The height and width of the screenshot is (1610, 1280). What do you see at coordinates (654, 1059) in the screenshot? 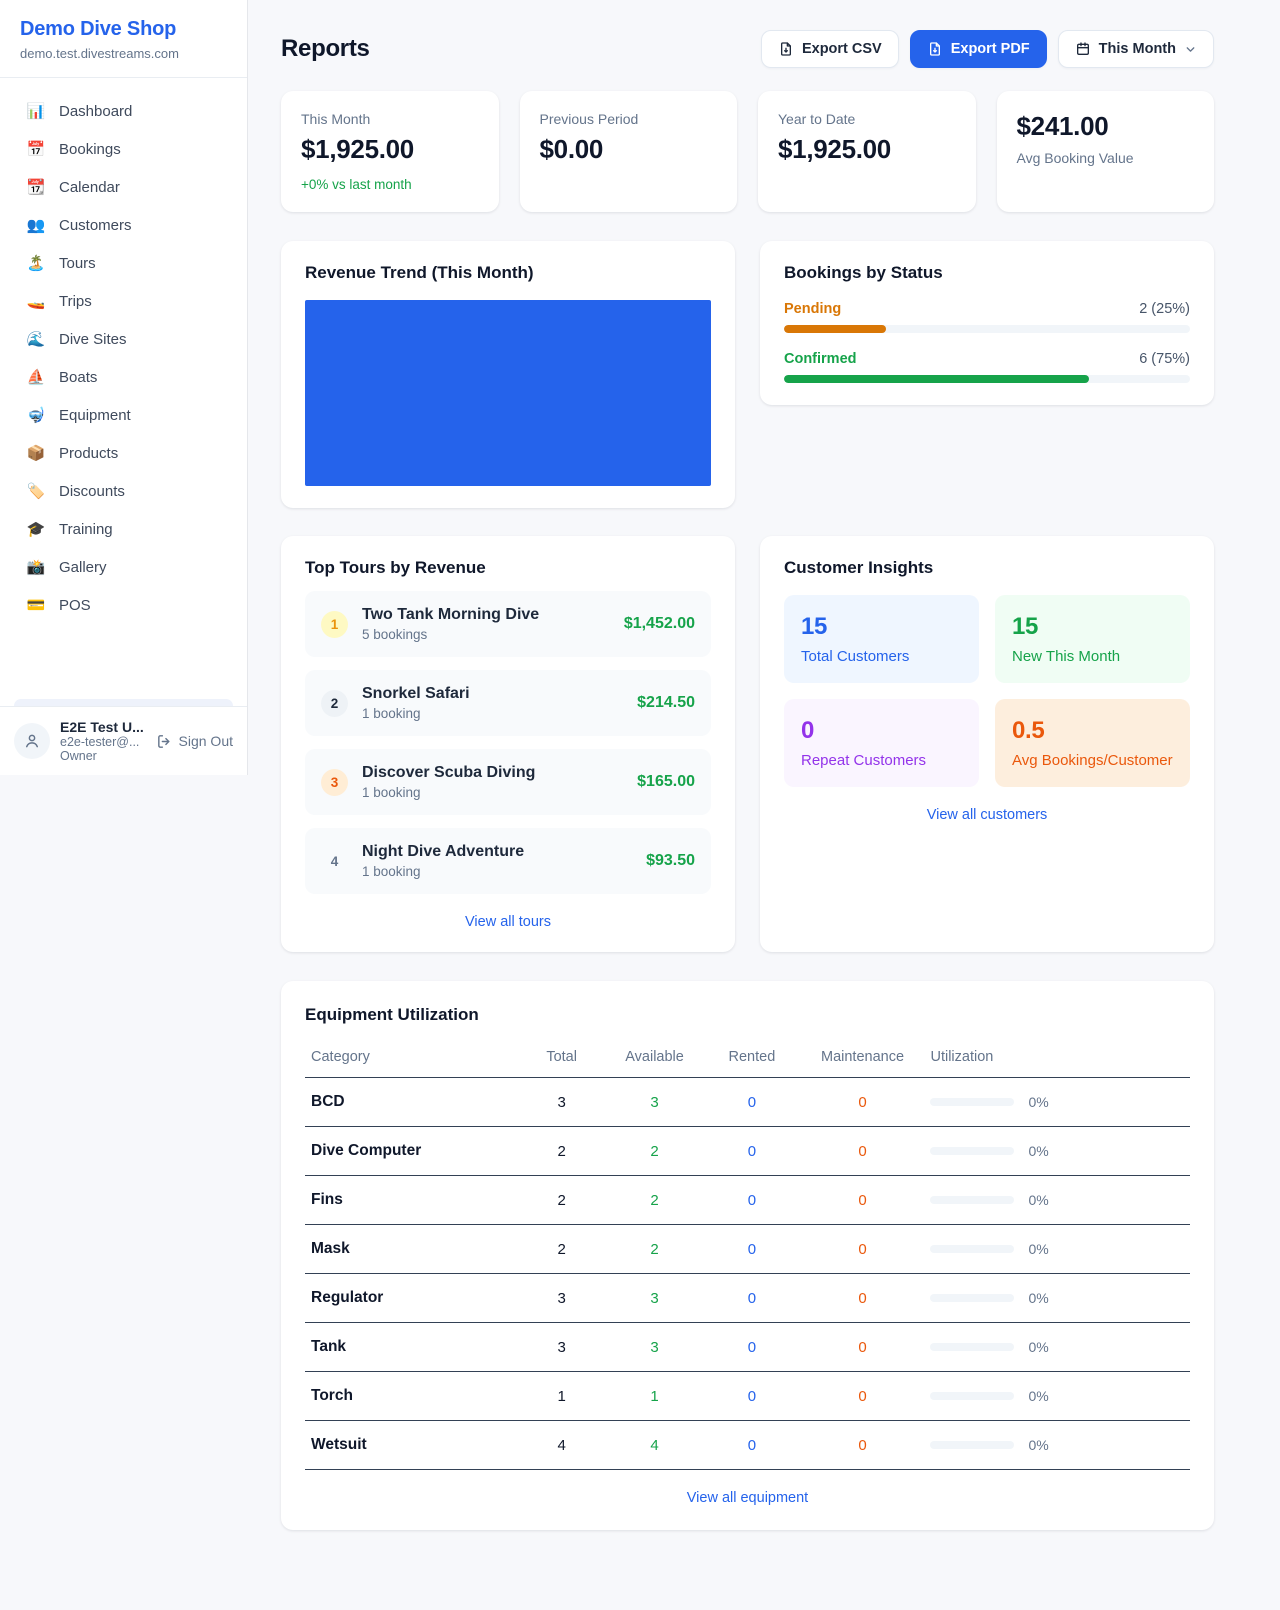
I see `col-header-available: Available` at bounding box center [654, 1059].